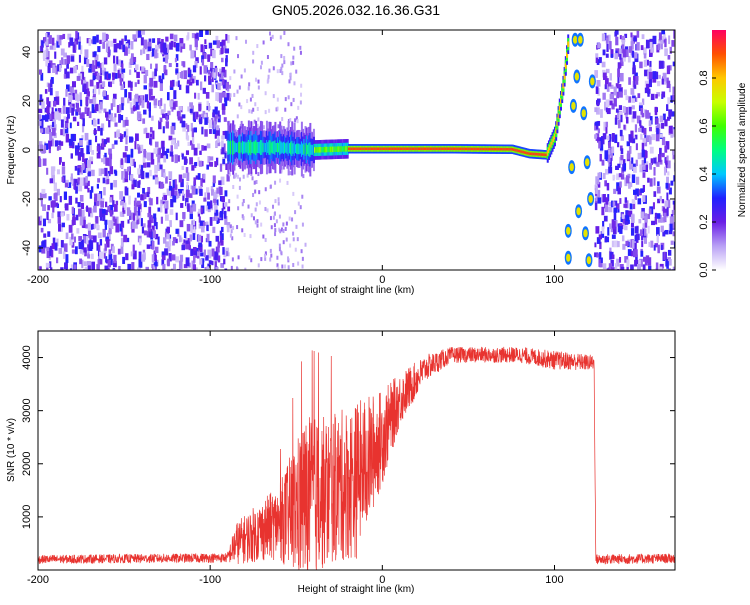 The width and height of the screenshot is (750, 605). What do you see at coordinates (704, 77) in the screenshot?
I see `colorbar-tick-label: 0.8` at bounding box center [704, 77].